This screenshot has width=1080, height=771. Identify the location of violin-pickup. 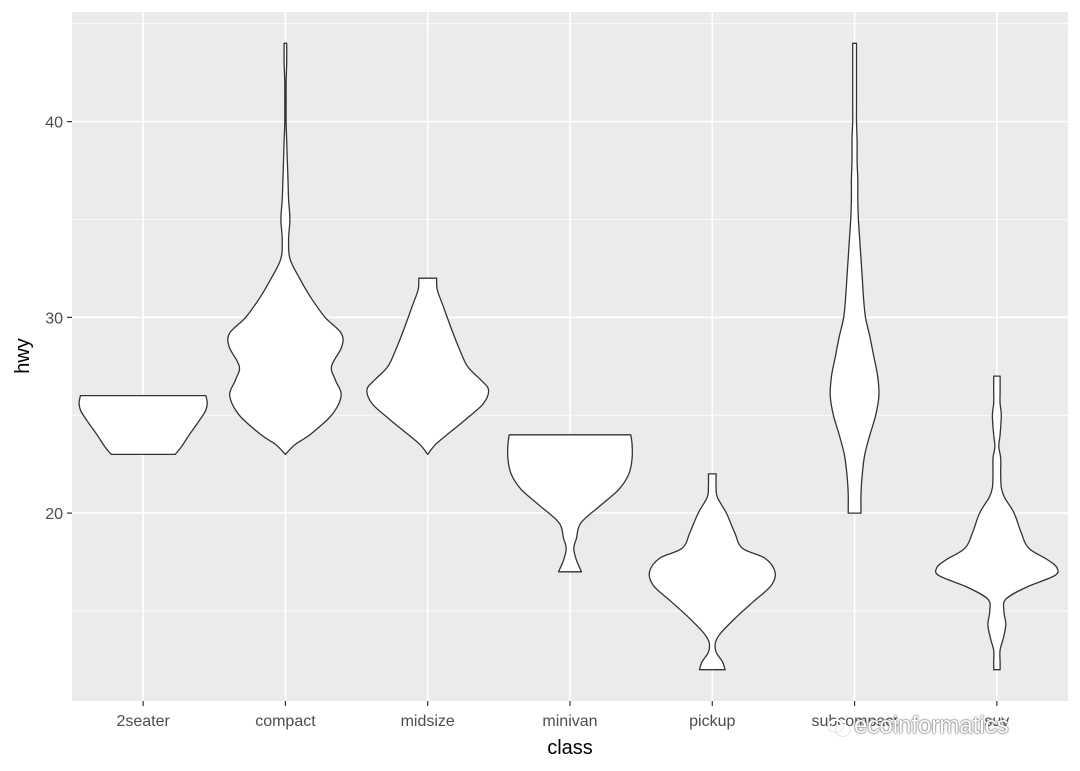
(712, 572).